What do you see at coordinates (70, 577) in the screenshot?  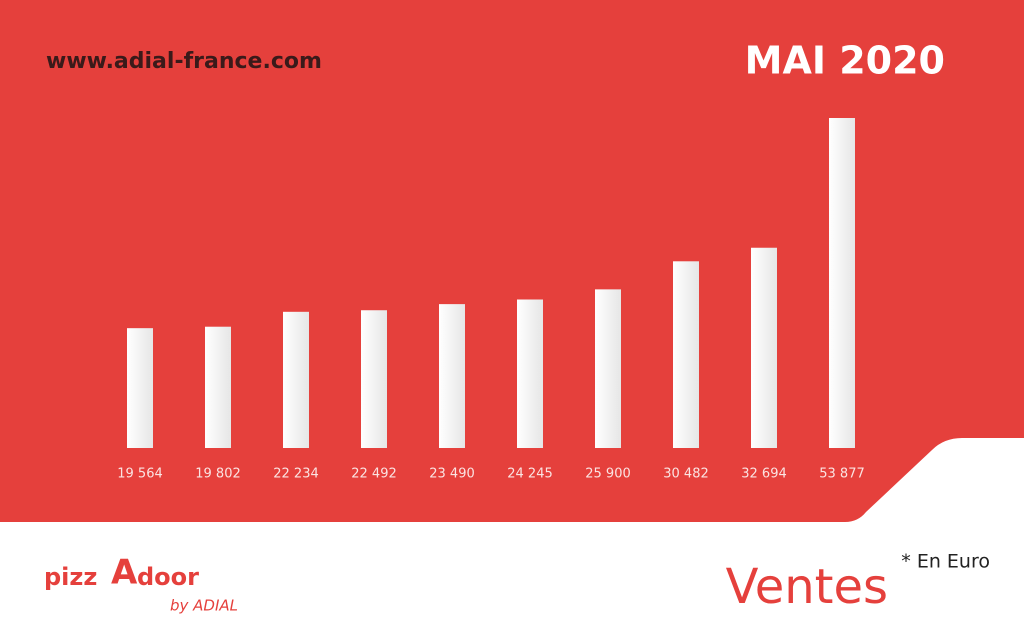 I see `logo-left: pizz` at bounding box center [70, 577].